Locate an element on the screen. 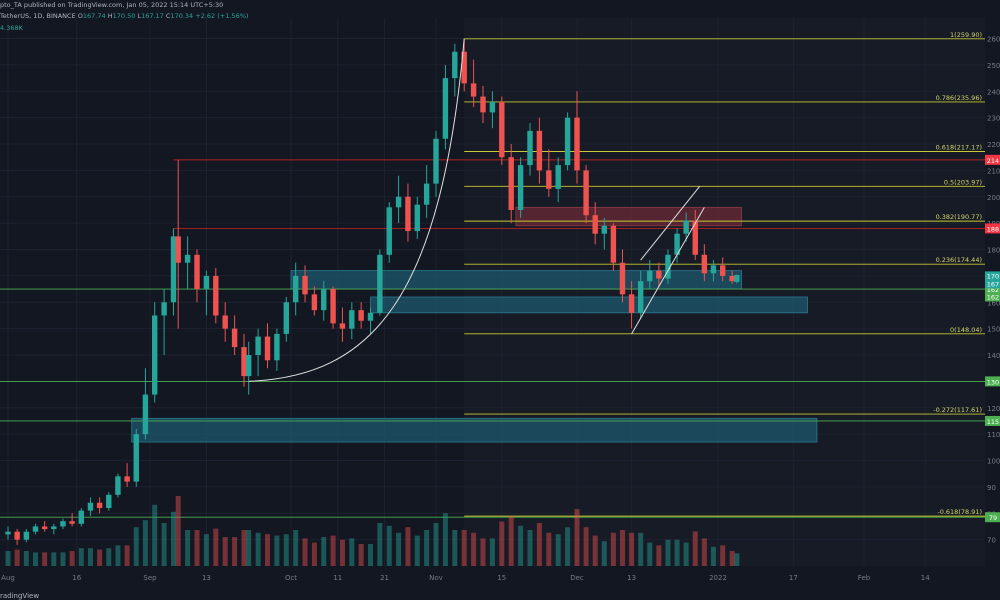 This screenshot has height=600, width=1000. x-tick-label: Nov is located at coordinates (436, 578).